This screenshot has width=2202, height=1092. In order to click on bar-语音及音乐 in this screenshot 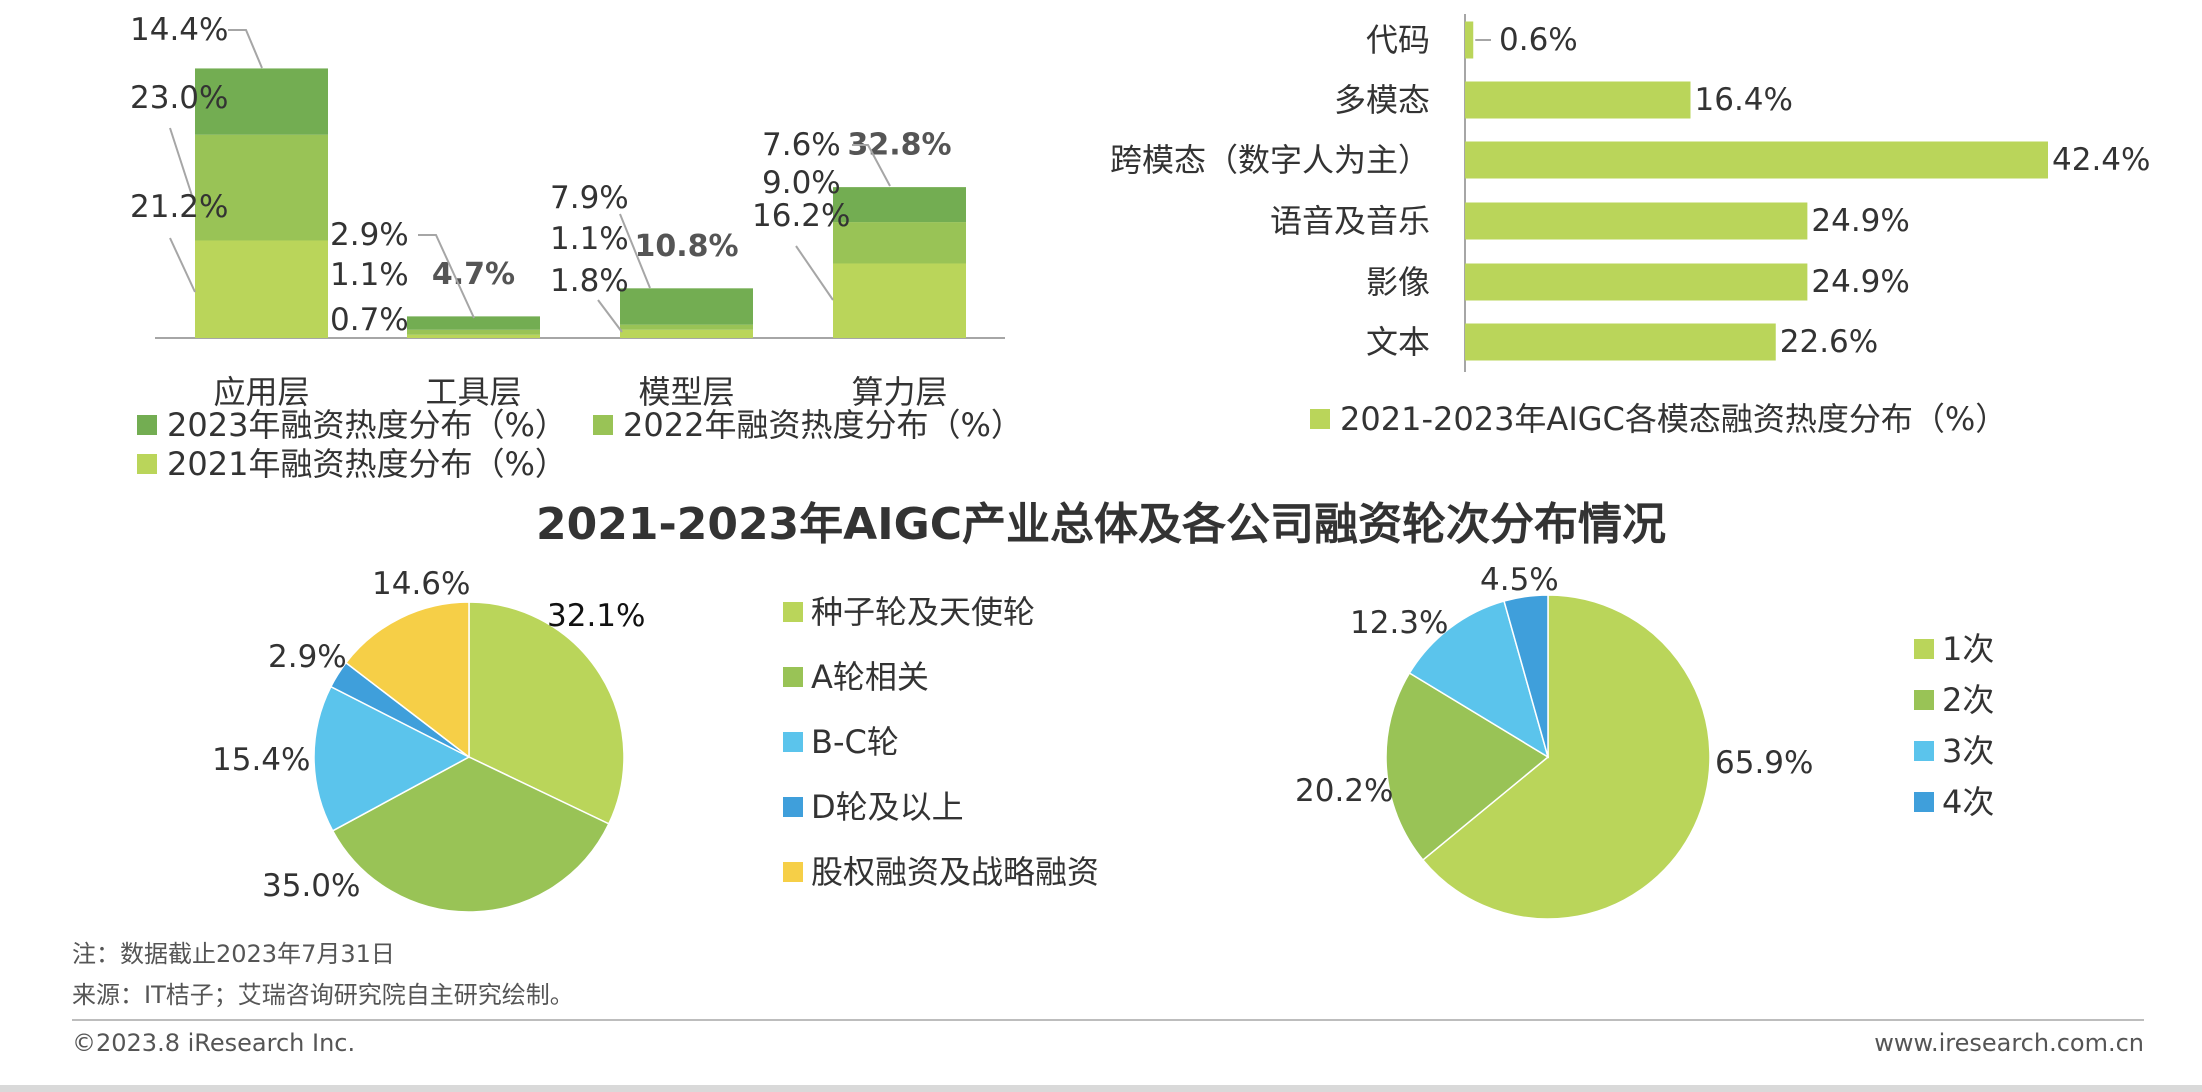, I will do `click(1636, 221)`.